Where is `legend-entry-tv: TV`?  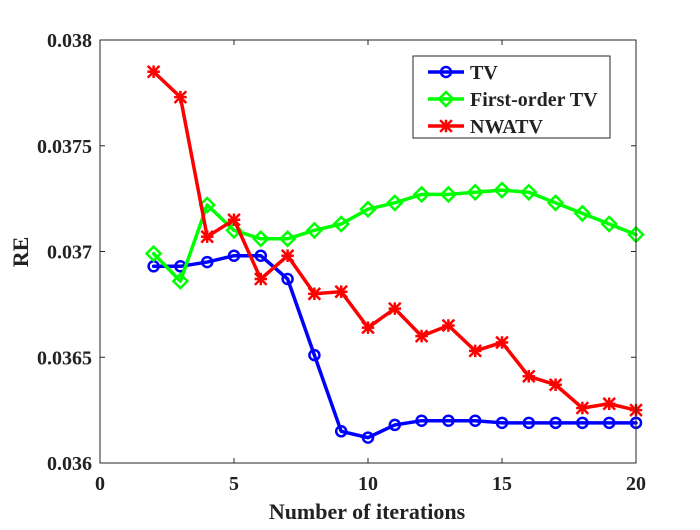
legend-entry-tv: TV is located at coordinates (463, 73).